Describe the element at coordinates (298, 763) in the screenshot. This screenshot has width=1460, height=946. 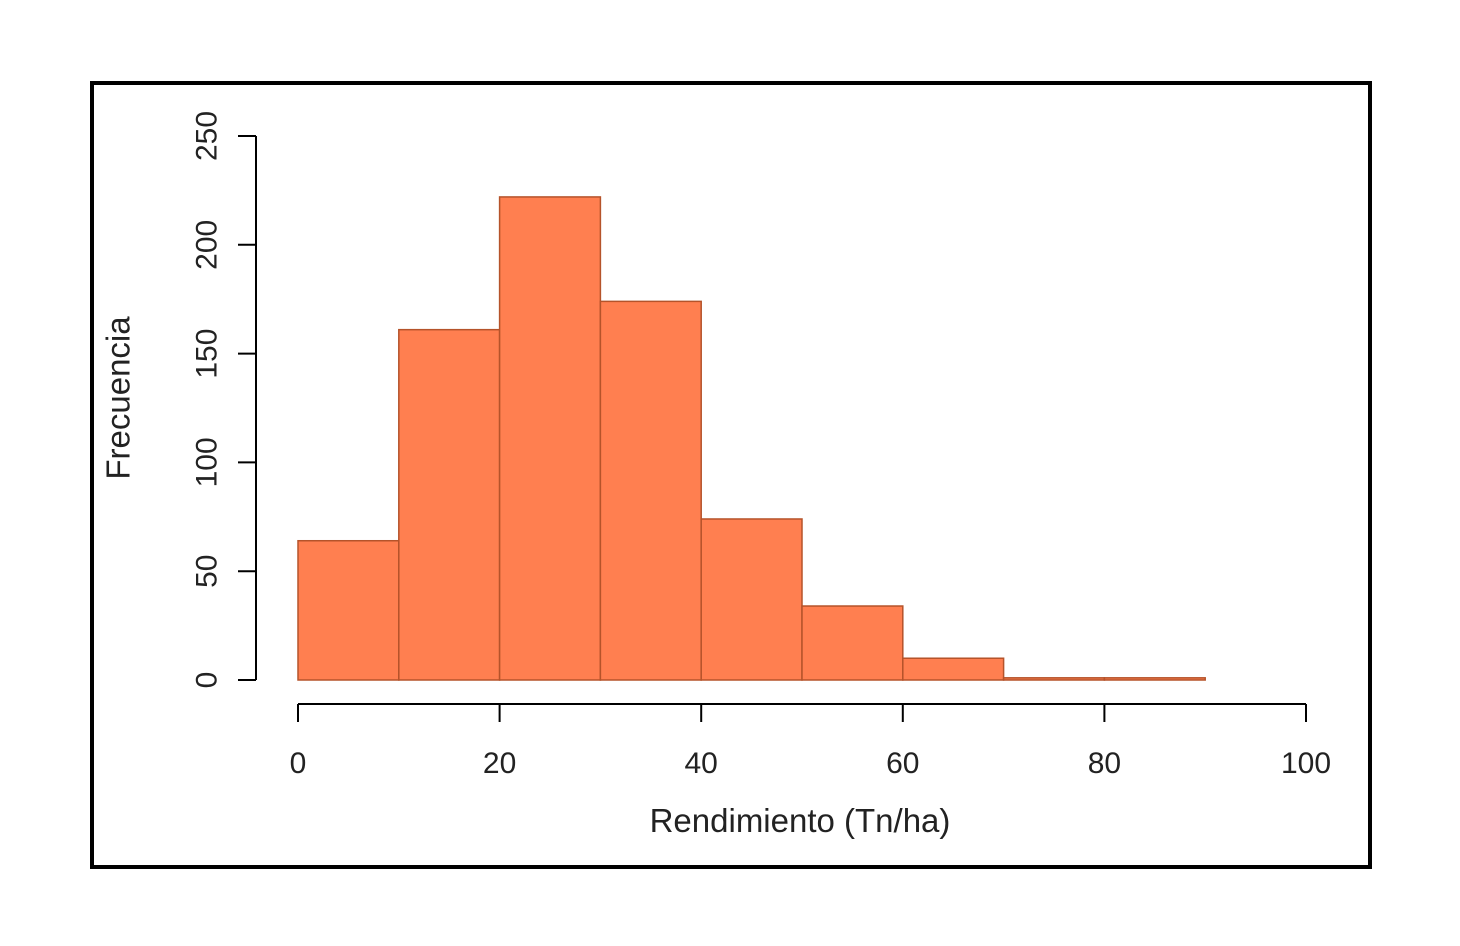
I see `x-tick-label: 0` at that location.